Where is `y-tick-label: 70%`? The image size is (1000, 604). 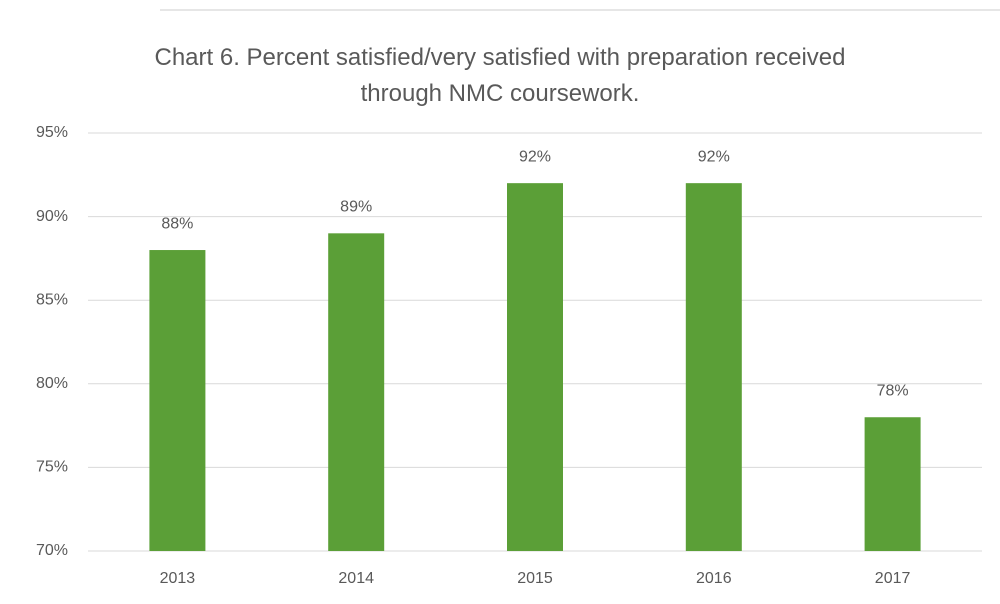
y-tick-label: 70% is located at coordinates (52, 550).